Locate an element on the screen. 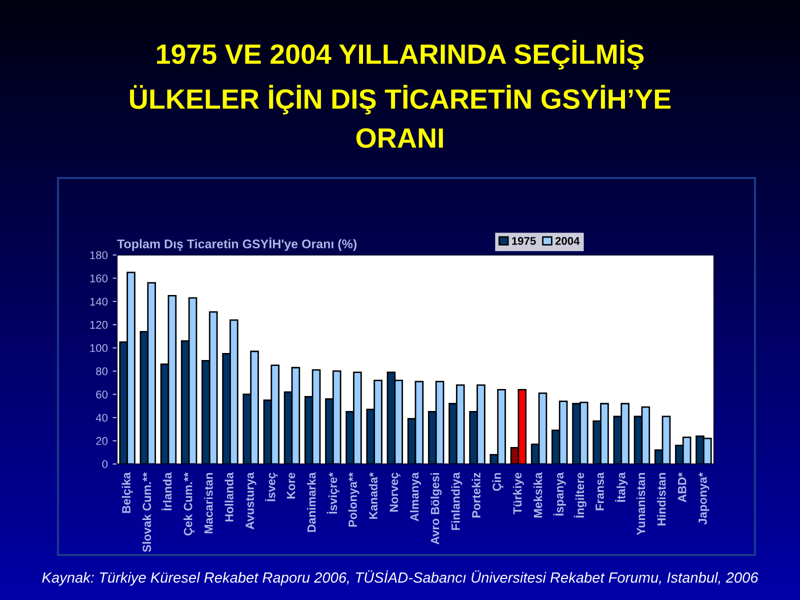  y-tick-label: 140 is located at coordinates (99, 302).